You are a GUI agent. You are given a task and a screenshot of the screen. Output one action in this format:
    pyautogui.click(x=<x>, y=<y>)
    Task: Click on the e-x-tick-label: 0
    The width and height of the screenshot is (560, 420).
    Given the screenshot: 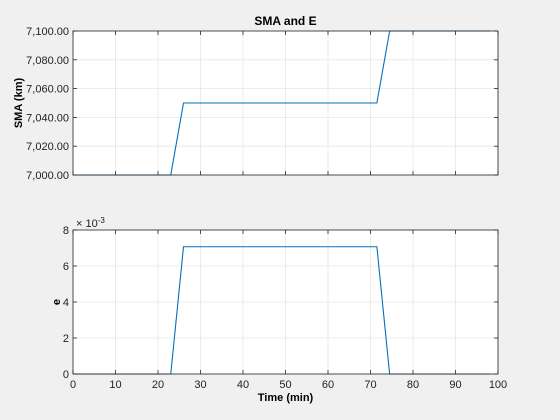 What is the action you would take?
    pyautogui.click(x=73, y=385)
    